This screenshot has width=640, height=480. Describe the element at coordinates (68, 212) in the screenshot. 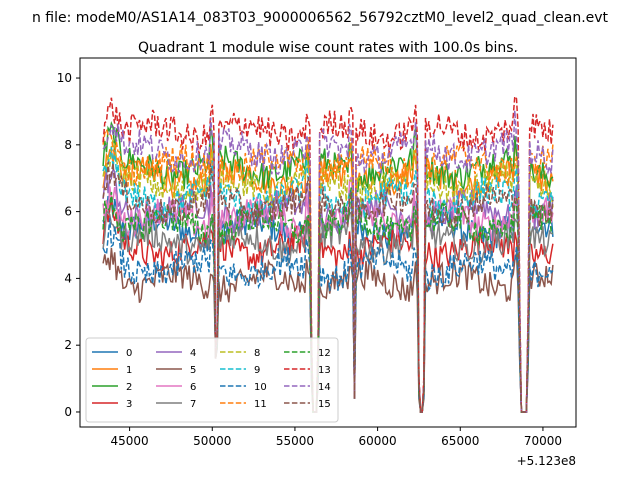

I see `y-tick-label: 6` at that location.